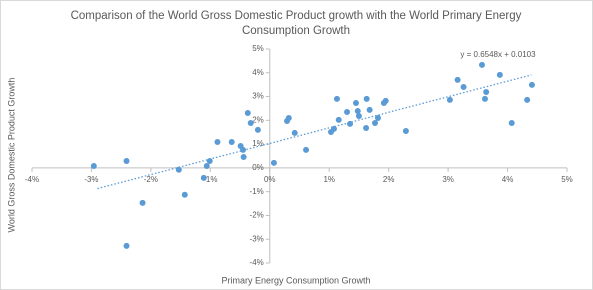 The height and width of the screenshot is (290, 593). What do you see at coordinates (257, 191) in the screenshot?
I see `y-tick-label: -1%` at bounding box center [257, 191].